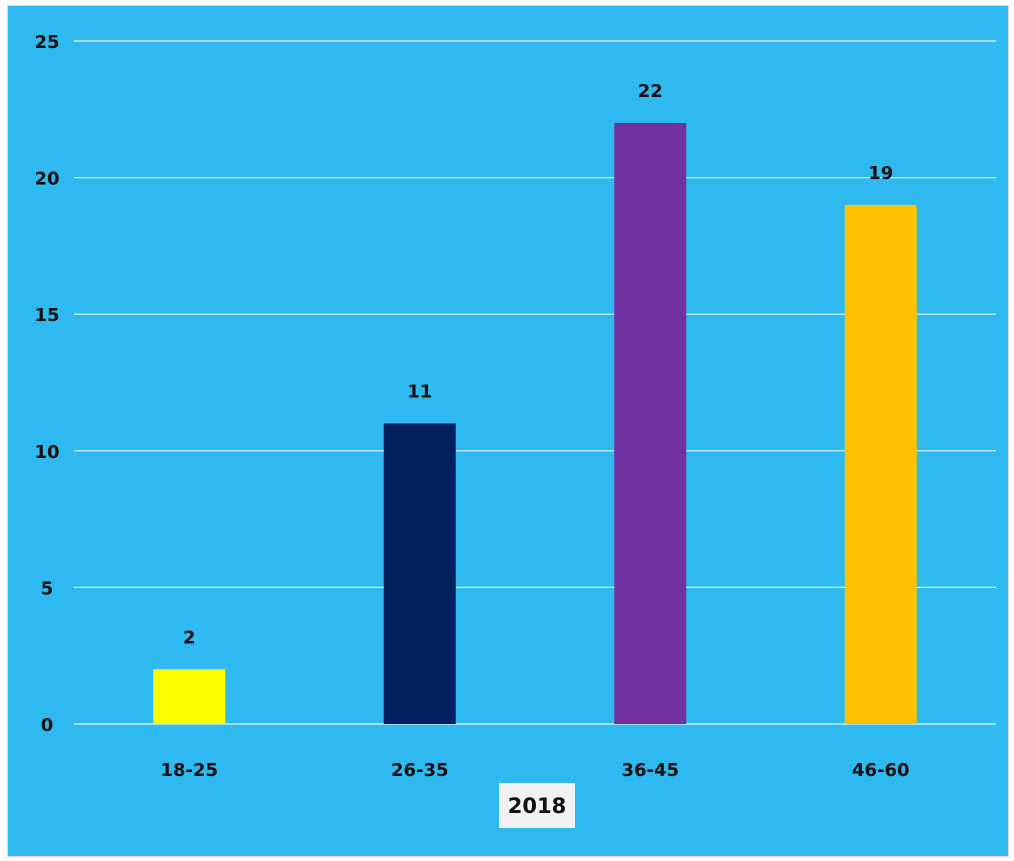 This screenshot has height=861, width=1014. What do you see at coordinates (650, 91) in the screenshot?
I see `data-label: 22` at bounding box center [650, 91].